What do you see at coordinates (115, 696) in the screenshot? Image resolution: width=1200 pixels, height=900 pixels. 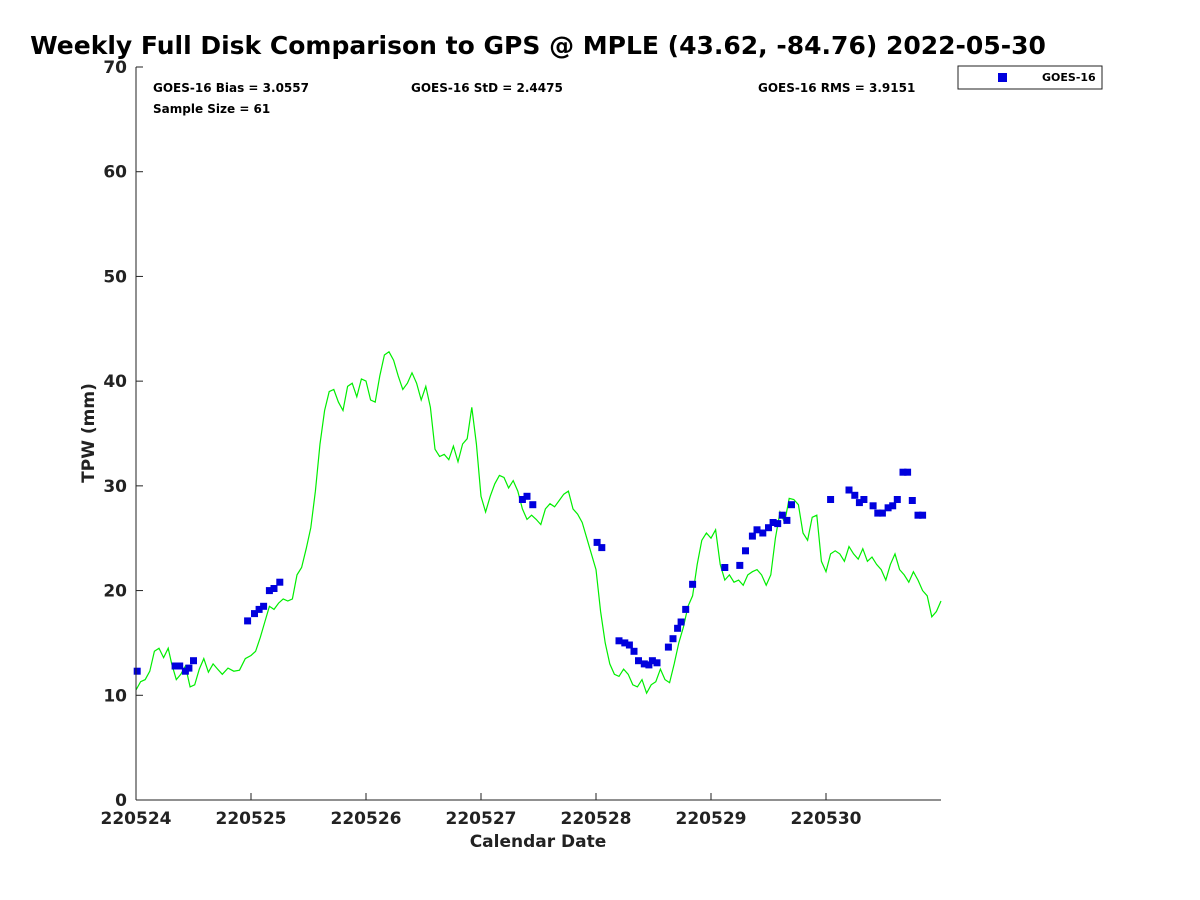 I see `y-tick-label: 10` at bounding box center [115, 696].